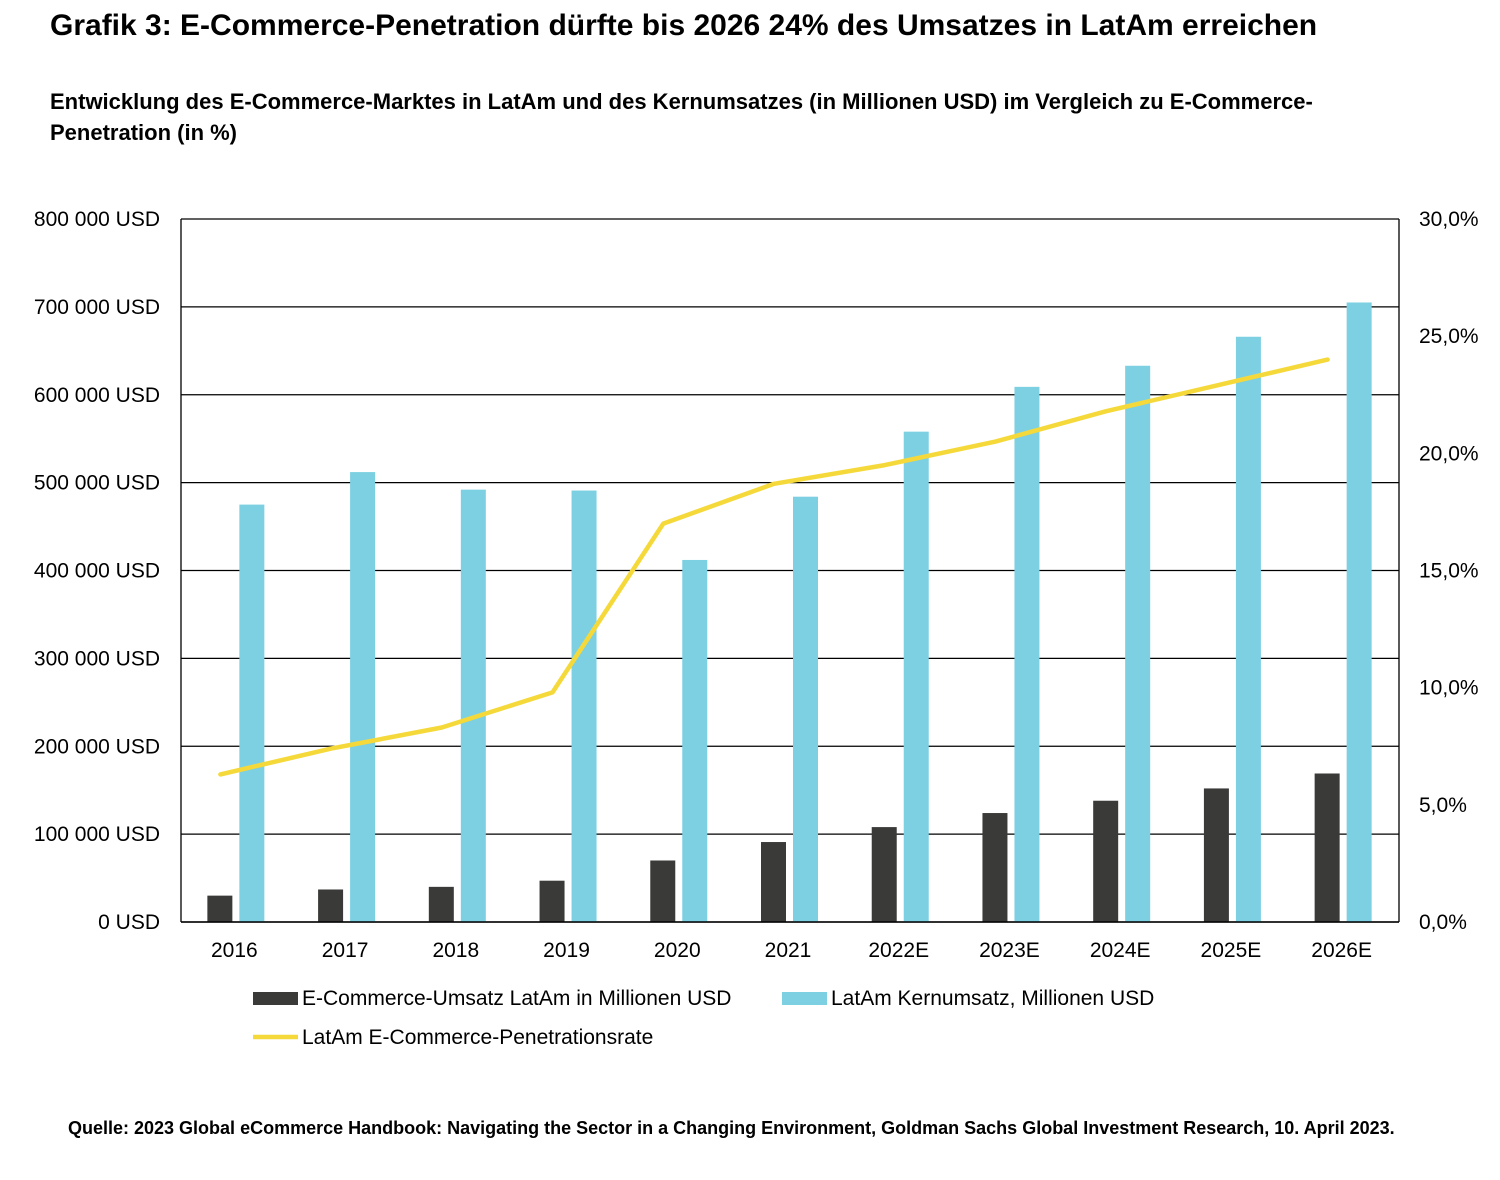 Image resolution: width=1500 pixels, height=1180 pixels. What do you see at coordinates (552, 901) in the screenshot?
I see `bar-ecommerce-2019` at bounding box center [552, 901].